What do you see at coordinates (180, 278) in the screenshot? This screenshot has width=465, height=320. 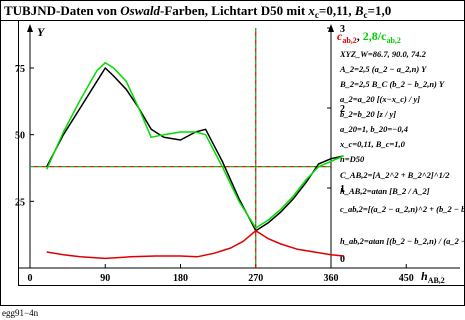 I see `x-tick-label: 180` at bounding box center [180, 278].